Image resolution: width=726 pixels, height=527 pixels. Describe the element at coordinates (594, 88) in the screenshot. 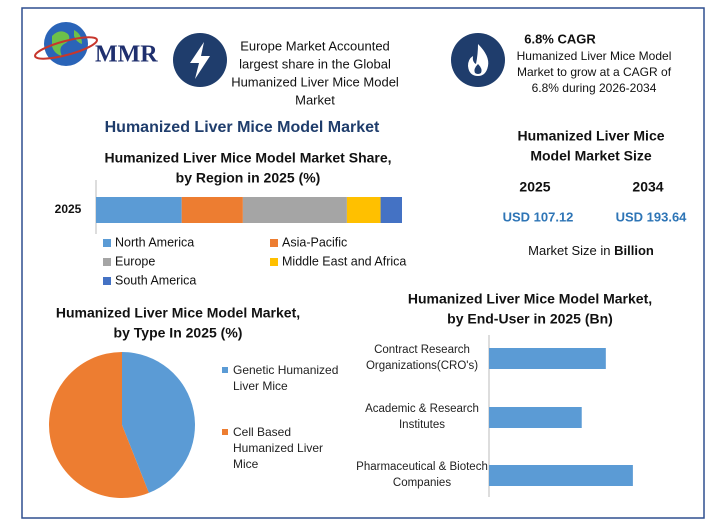

I see `highlight-text: 6.8% during 2026-2034` at that location.